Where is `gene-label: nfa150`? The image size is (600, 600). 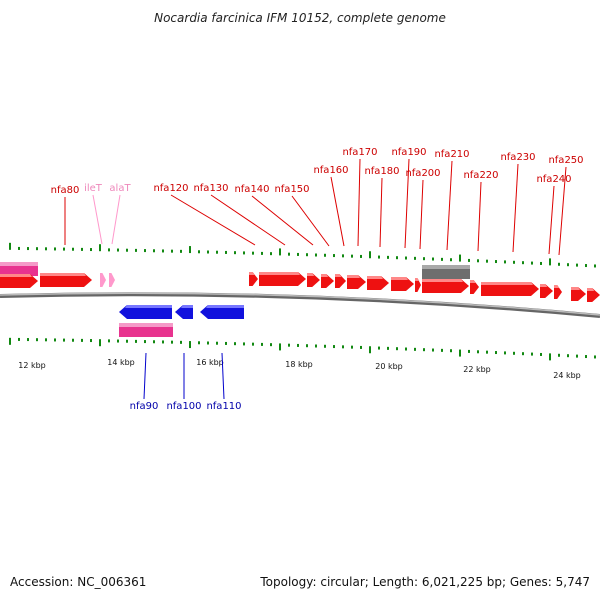
gene-label: nfa150 is located at coordinates (291, 189).